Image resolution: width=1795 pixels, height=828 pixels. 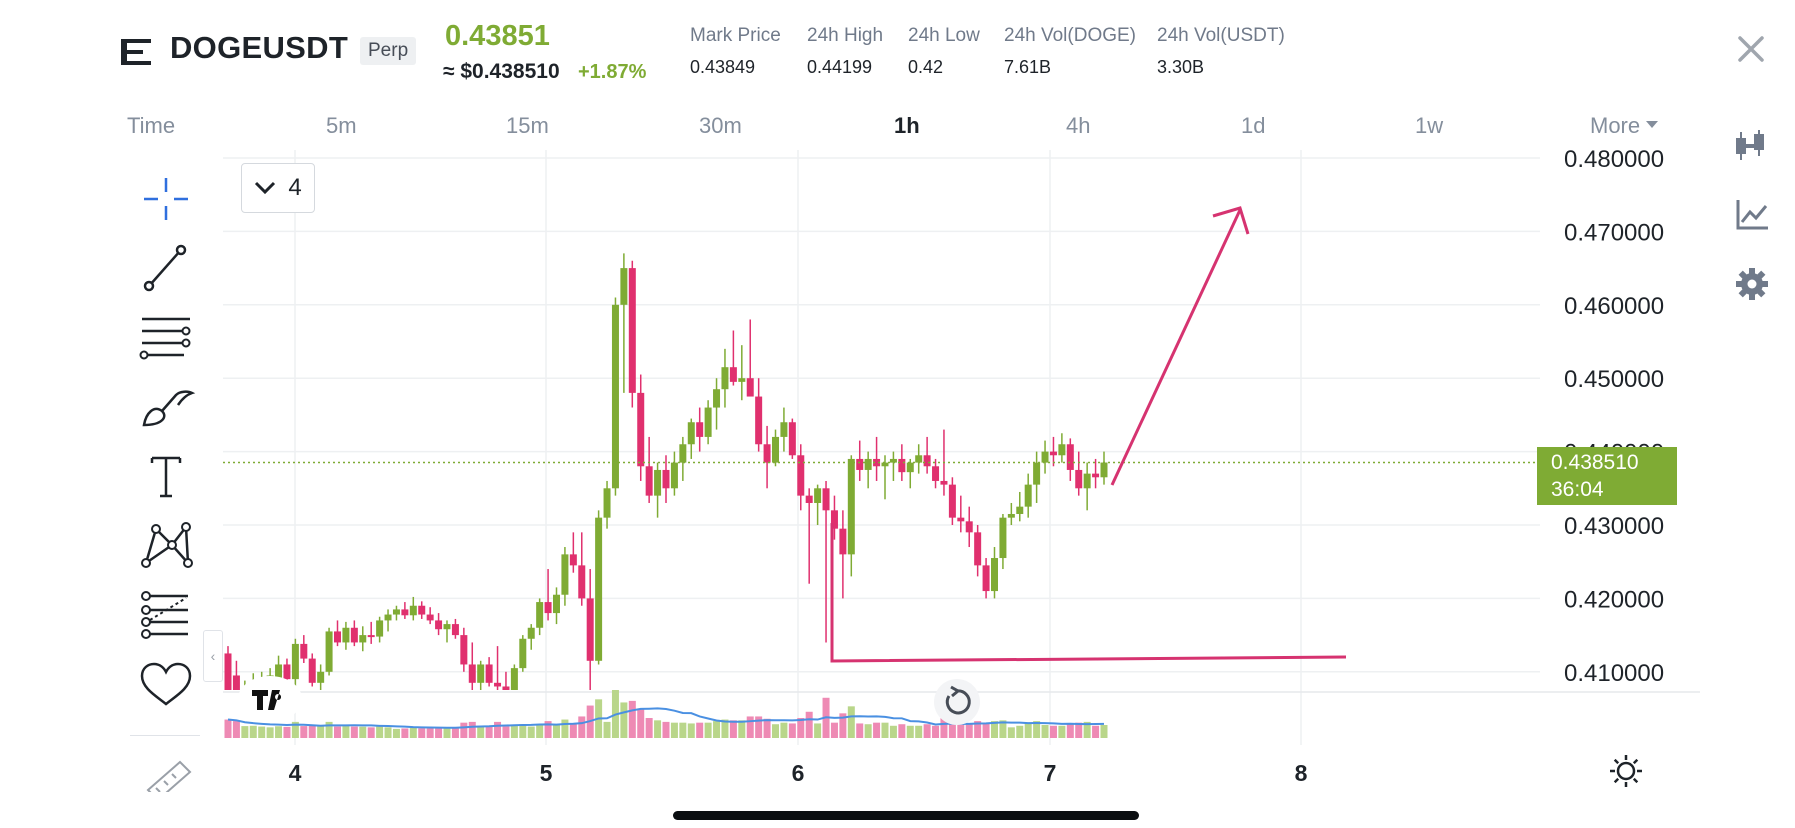 What do you see at coordinates (501, 71) in the screenshot?
I see `usd-price: ≈ $0.438510` at bounding box center [501, 71].